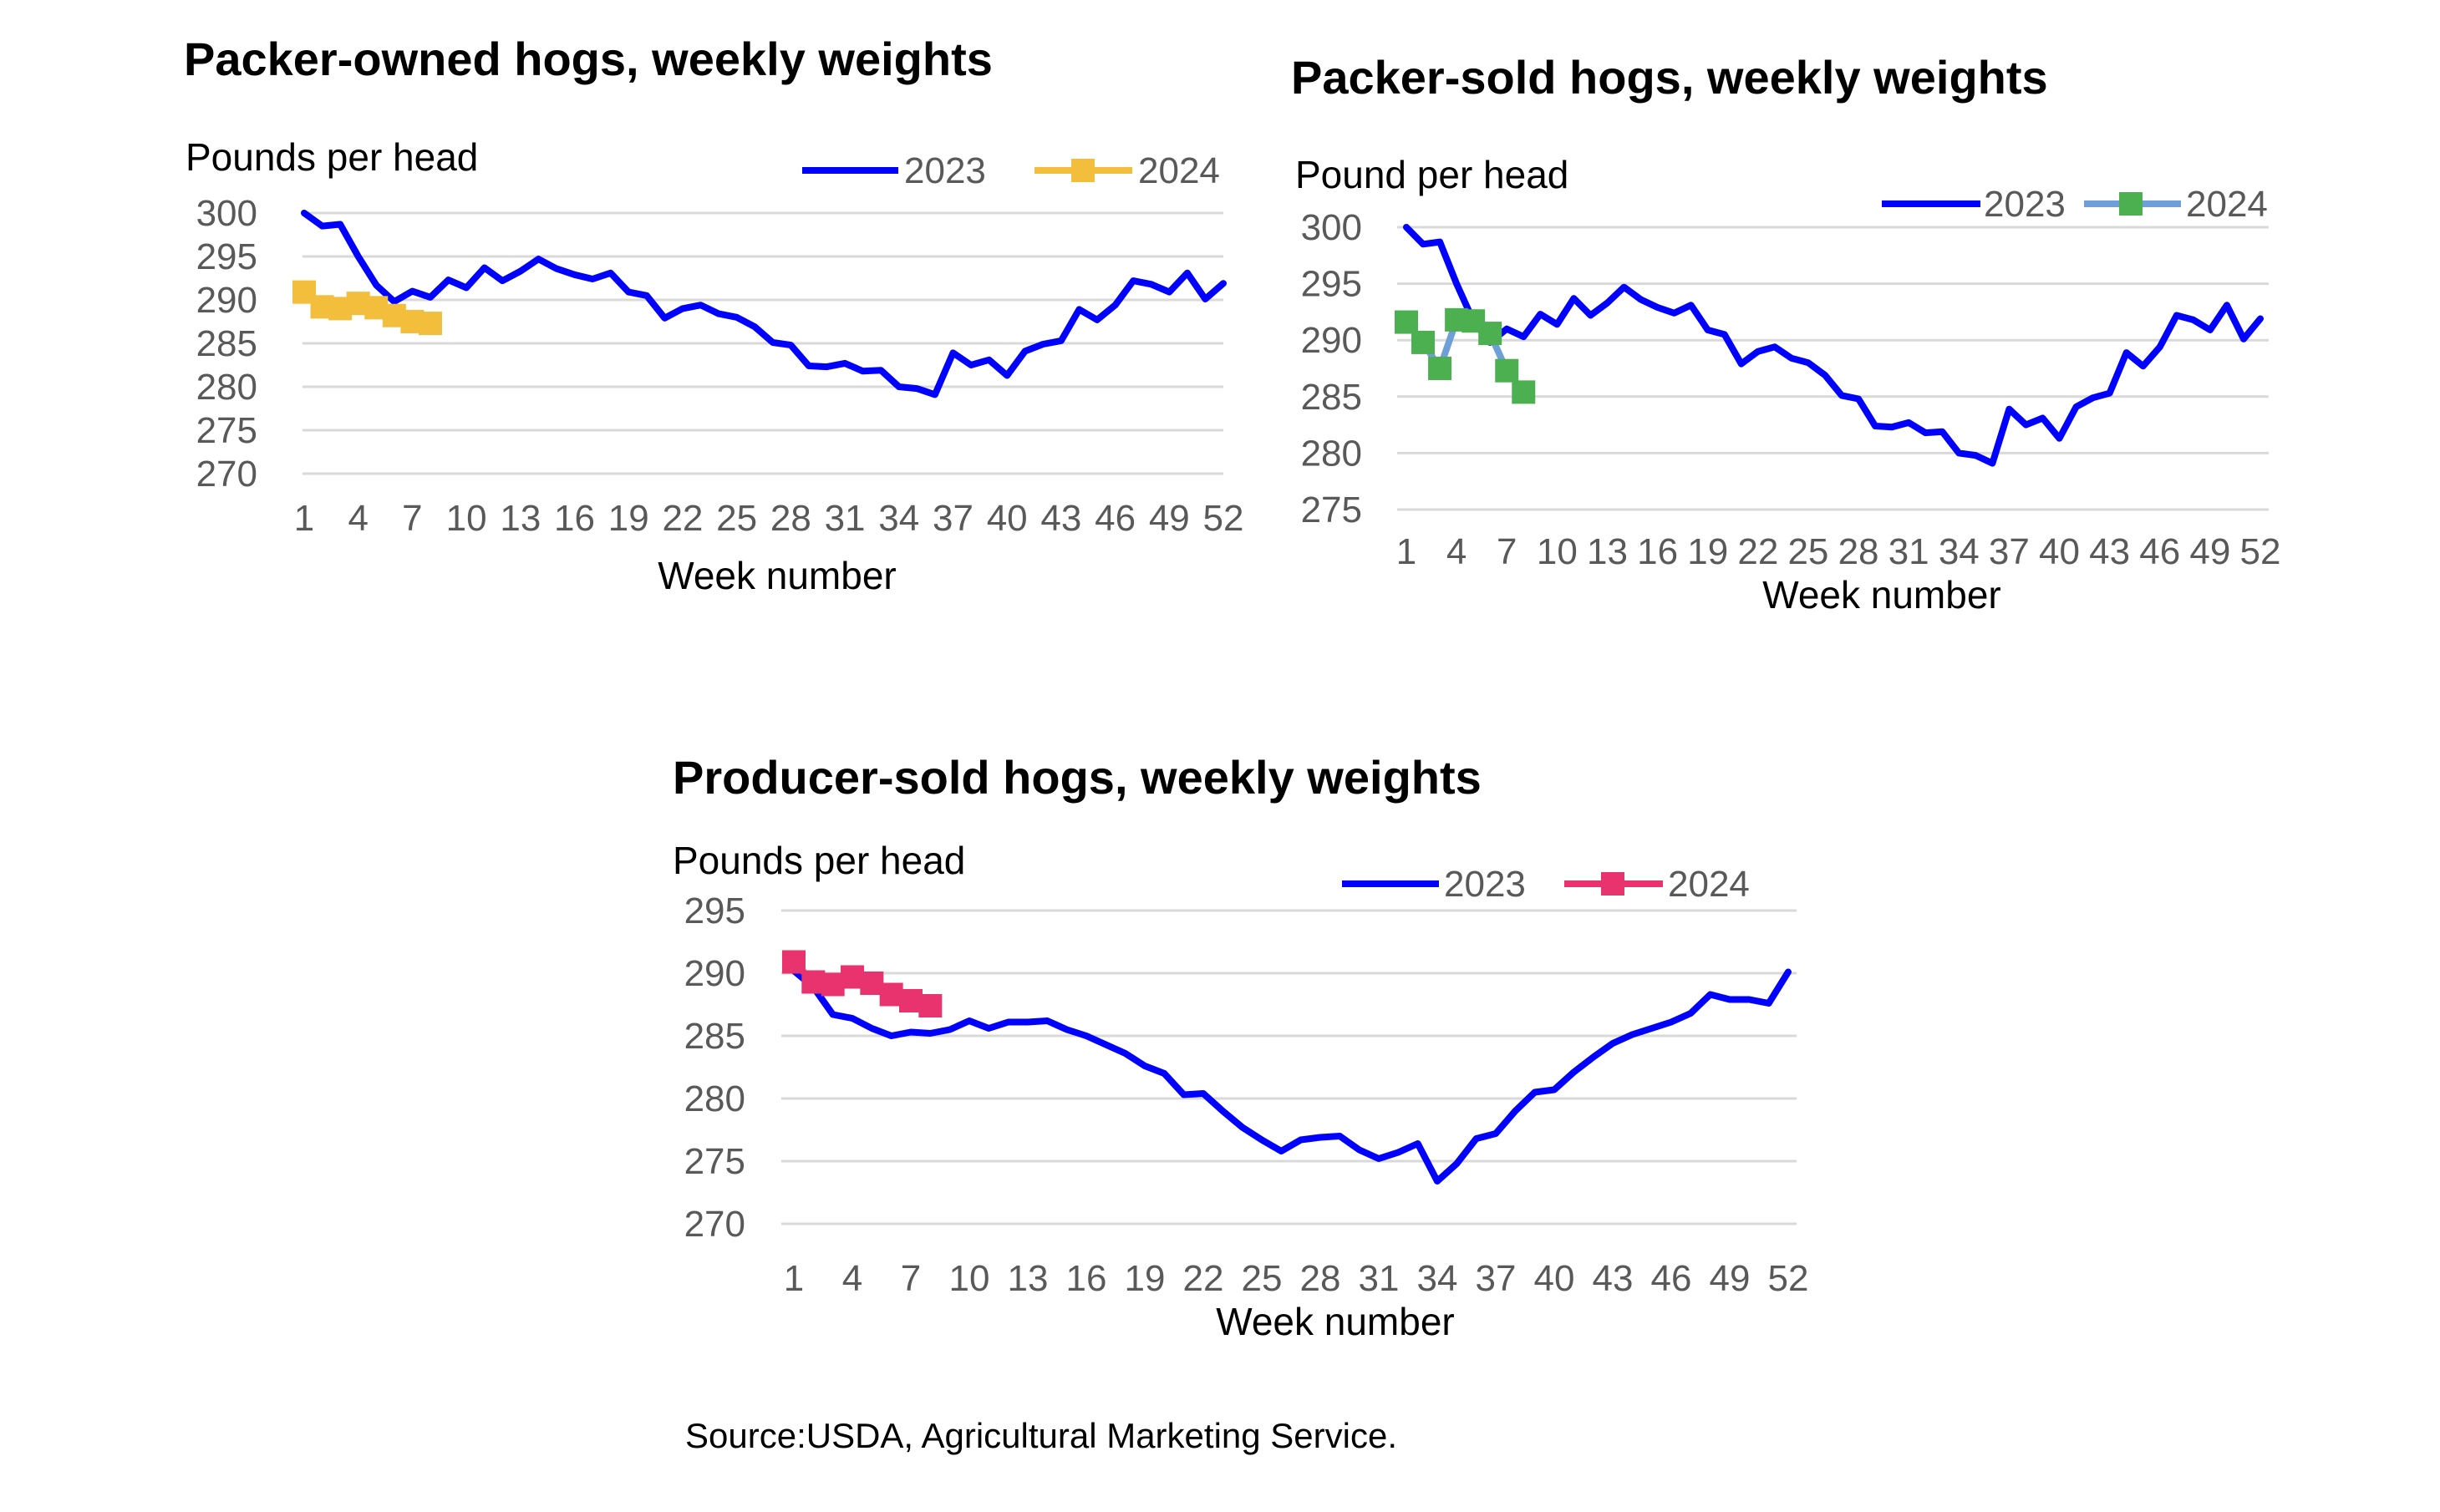  Describe the element at coordinates (1669, 77) in the screenshot. I see `chart-title: Packer-sold hogs, weekly weights` at that location.